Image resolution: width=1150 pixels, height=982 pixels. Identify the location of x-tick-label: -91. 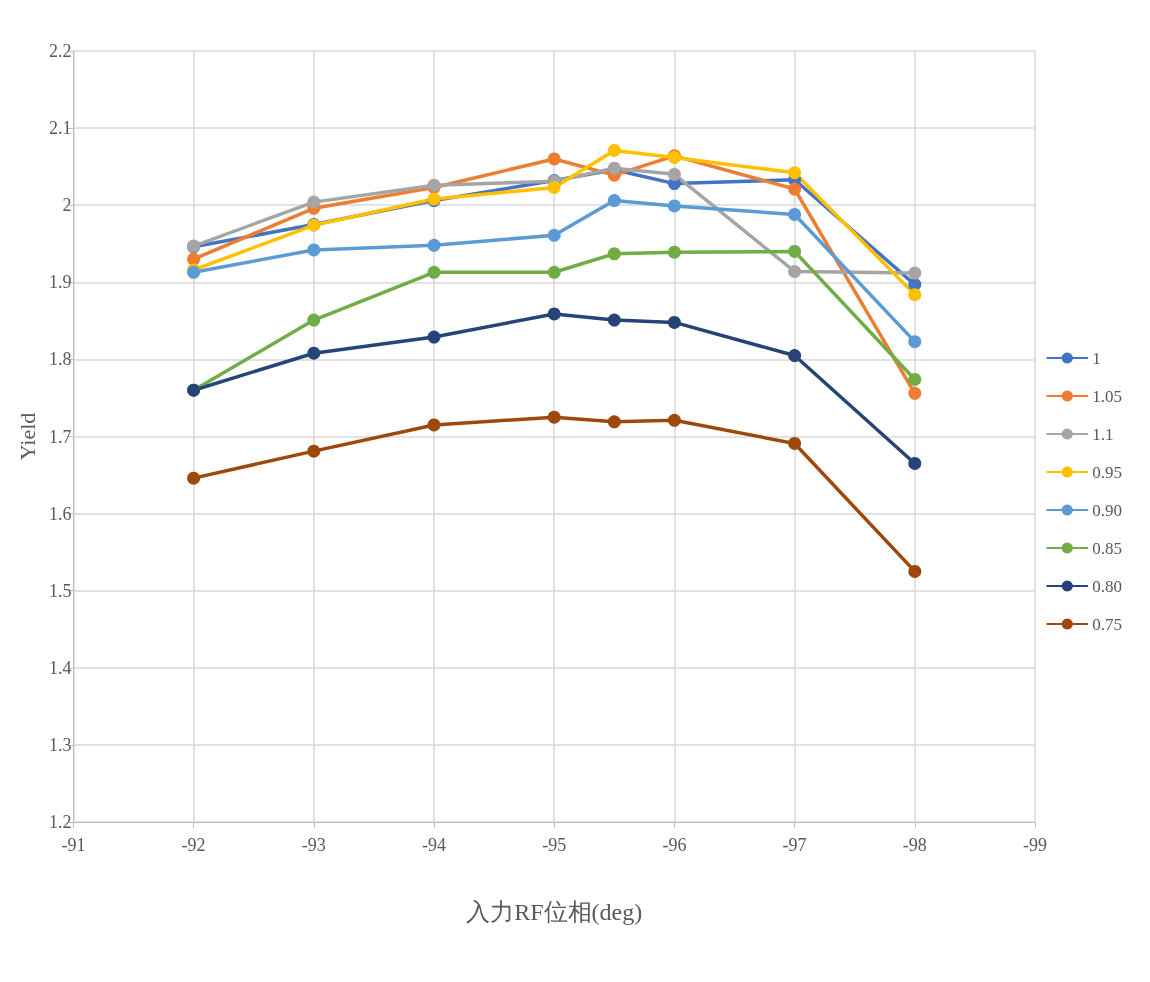
(73, 845).